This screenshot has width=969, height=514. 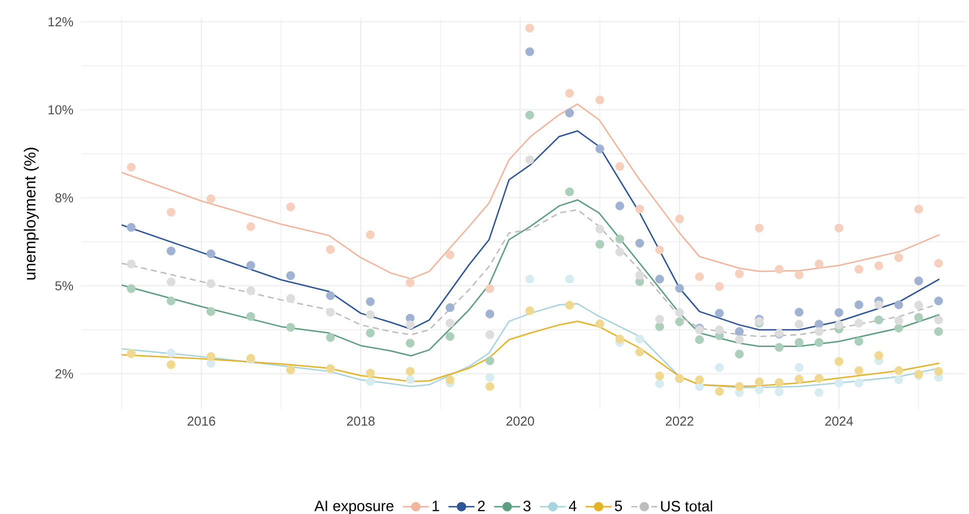 What do you see at coordinates (64, 373) in the screenshot?
I see `y-tick-label: 2%` at bounding box center [64, 373].